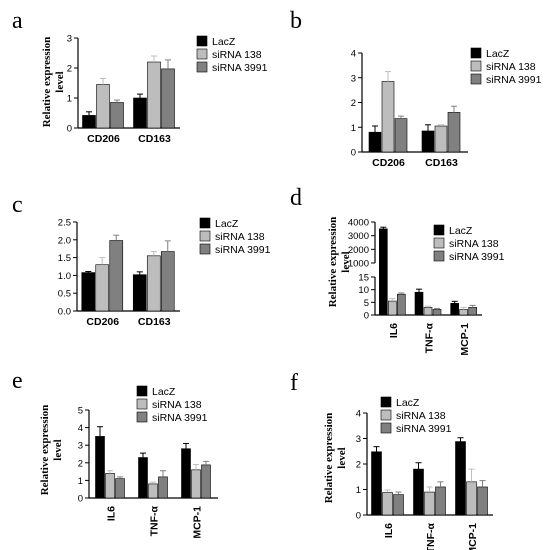 The image size is (548, 550). What do you see at coordinates (17, 21) in the screenshot?
I see `panel-letter: a` at bounding box center [17, 21].